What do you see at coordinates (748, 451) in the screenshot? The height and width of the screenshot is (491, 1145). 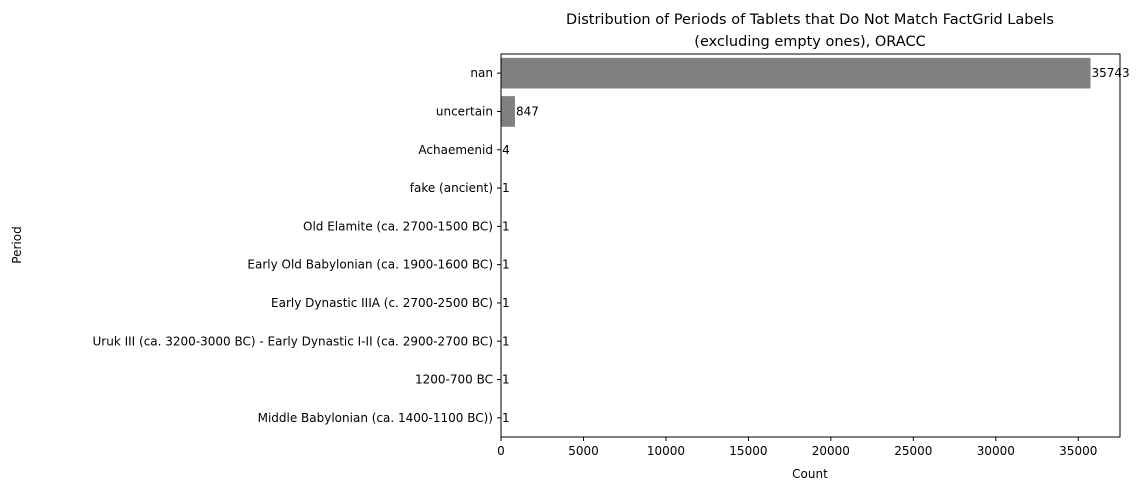 I see `x-tick-label-3: 15000` at bounding box center [748, 451].